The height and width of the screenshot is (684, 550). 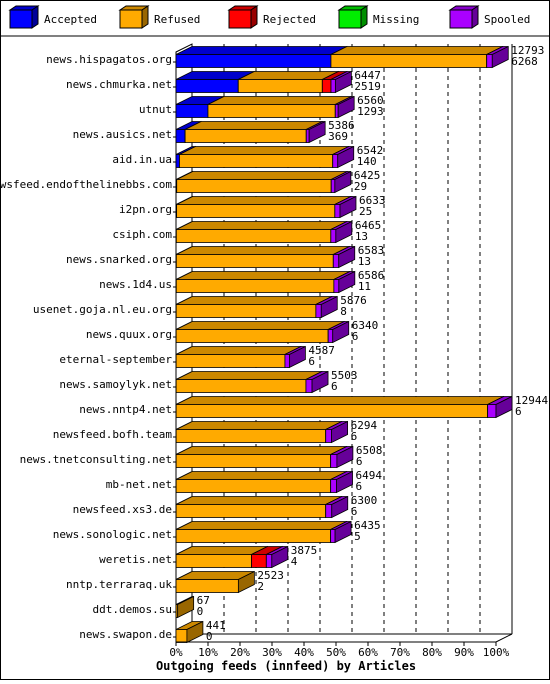 What do you see at coordinates (135, 559) in the screenshot?
I see `category-label: weretis.net` at bounding box center [135, 559].